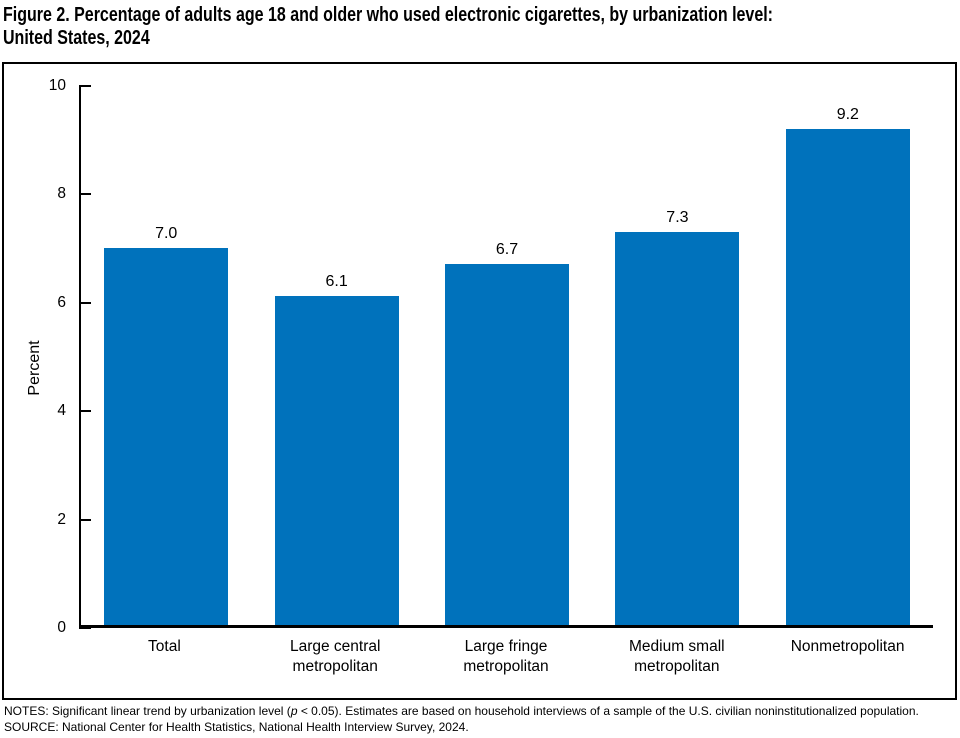  Describe the element at coordinates (507, 249) in the screenshot. I see `bar-value-label: 6.7` at that location.